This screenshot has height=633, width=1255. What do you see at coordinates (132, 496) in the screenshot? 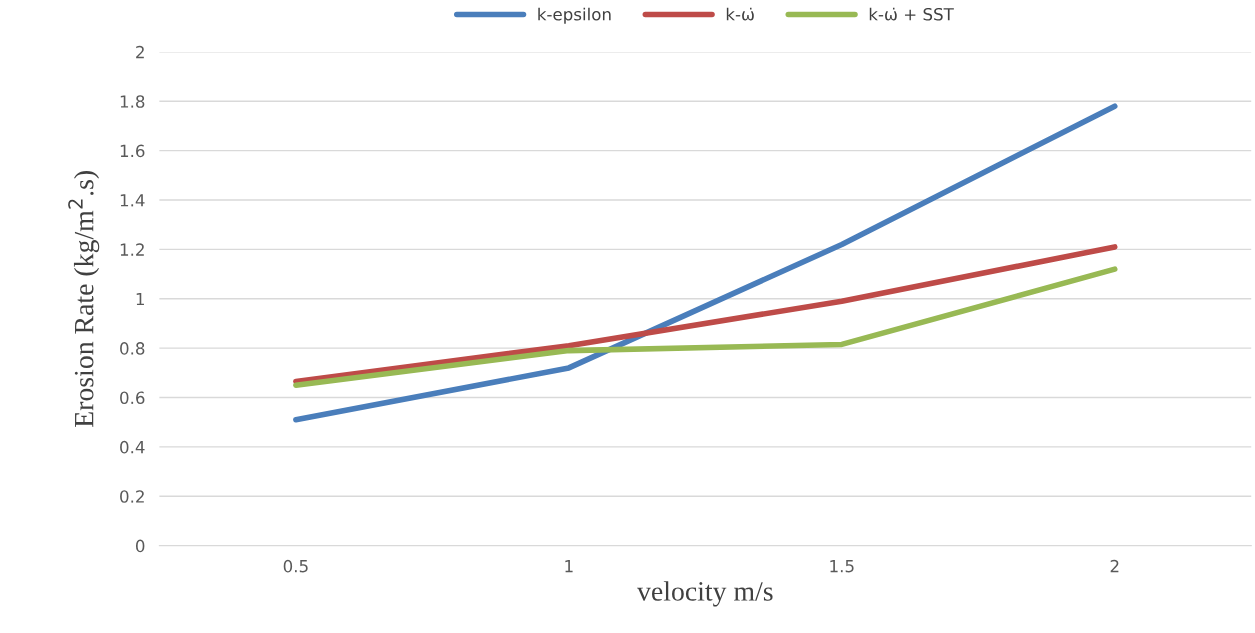
I see `y-tick-label: 0.2` at bounding box center [132, 496].